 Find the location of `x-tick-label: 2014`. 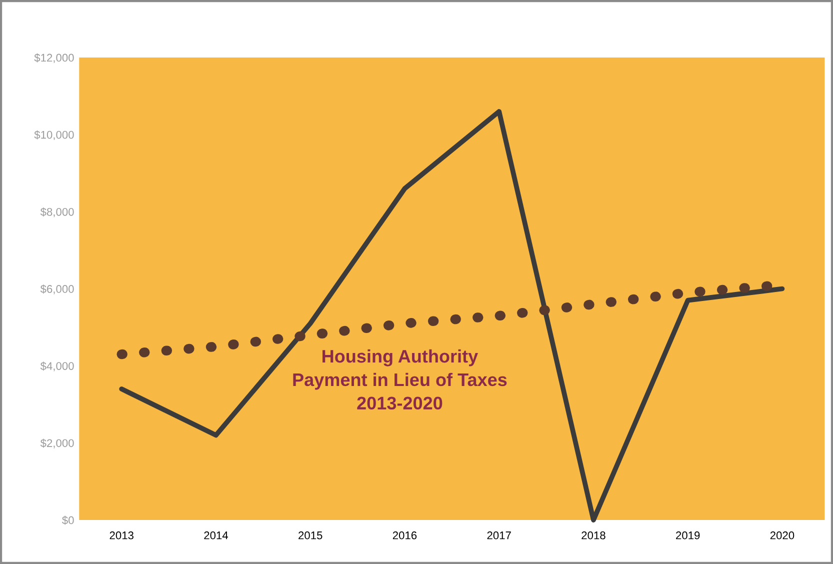

x-tick-label: 2014 is located at coordinates (216, 535).